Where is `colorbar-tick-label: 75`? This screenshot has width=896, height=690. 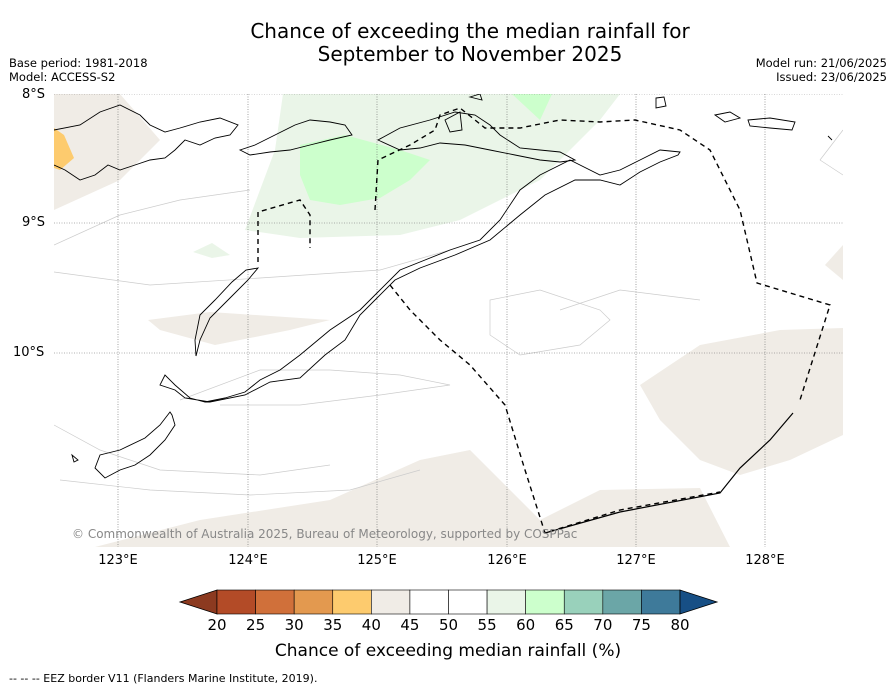 colorbar-tick-label: 75 is located at coordinates (641, 625).